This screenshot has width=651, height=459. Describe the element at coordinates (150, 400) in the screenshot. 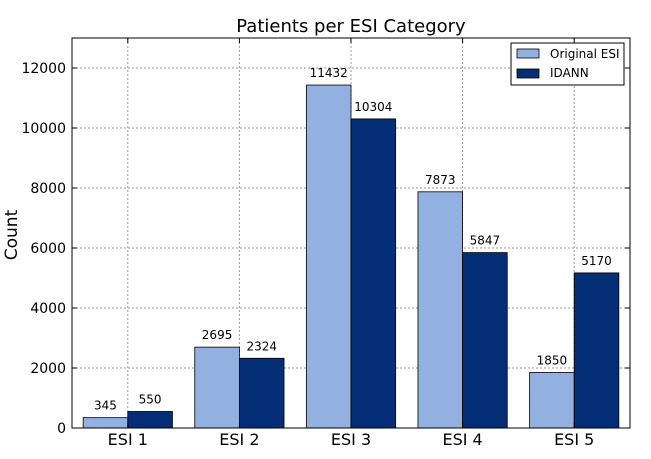

I see `data-label-idann-esi-1: 550` at that location.